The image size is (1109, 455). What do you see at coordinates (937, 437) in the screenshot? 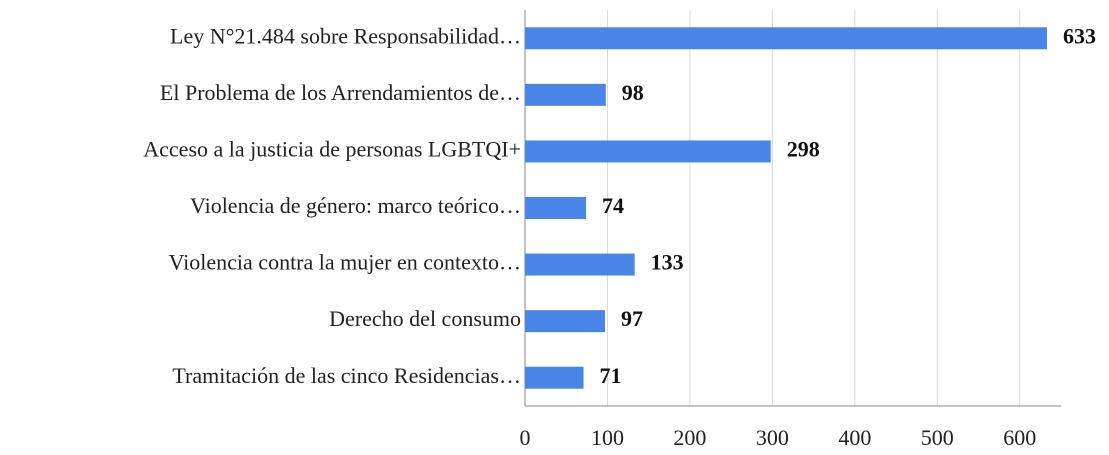
I see `x-tick-label: 500` at bounding box center [937, 437].